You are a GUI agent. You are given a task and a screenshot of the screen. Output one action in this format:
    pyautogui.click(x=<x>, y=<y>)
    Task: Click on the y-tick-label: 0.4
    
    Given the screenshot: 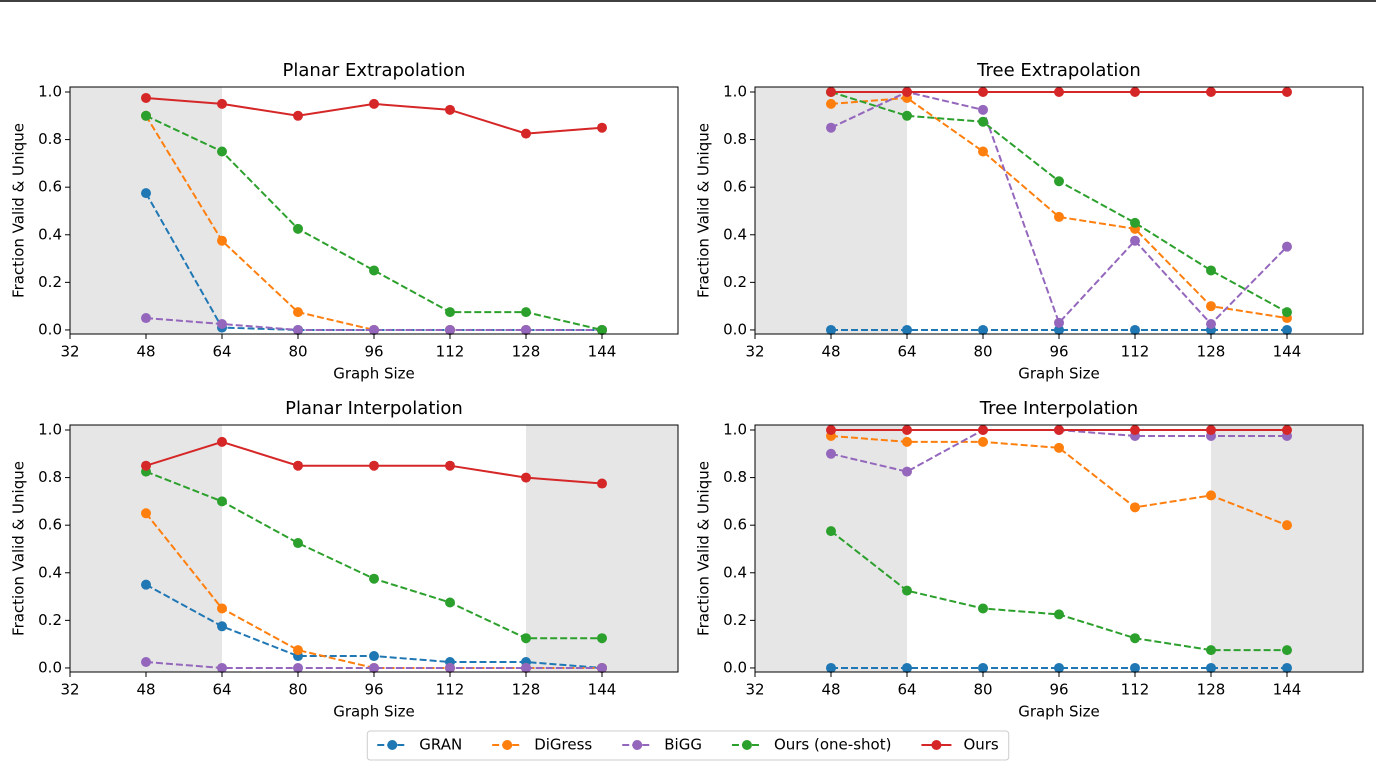 What is the action you would take?
    pyautogui.click(x=735, y=572)
    